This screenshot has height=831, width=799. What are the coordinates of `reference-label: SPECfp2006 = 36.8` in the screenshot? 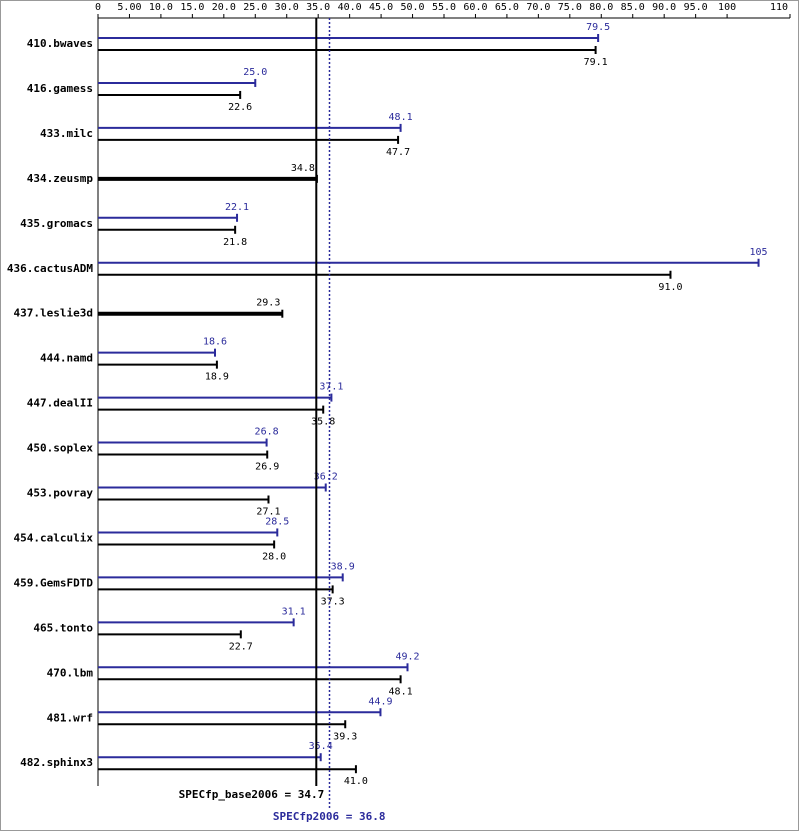 It's located at (329, 816).